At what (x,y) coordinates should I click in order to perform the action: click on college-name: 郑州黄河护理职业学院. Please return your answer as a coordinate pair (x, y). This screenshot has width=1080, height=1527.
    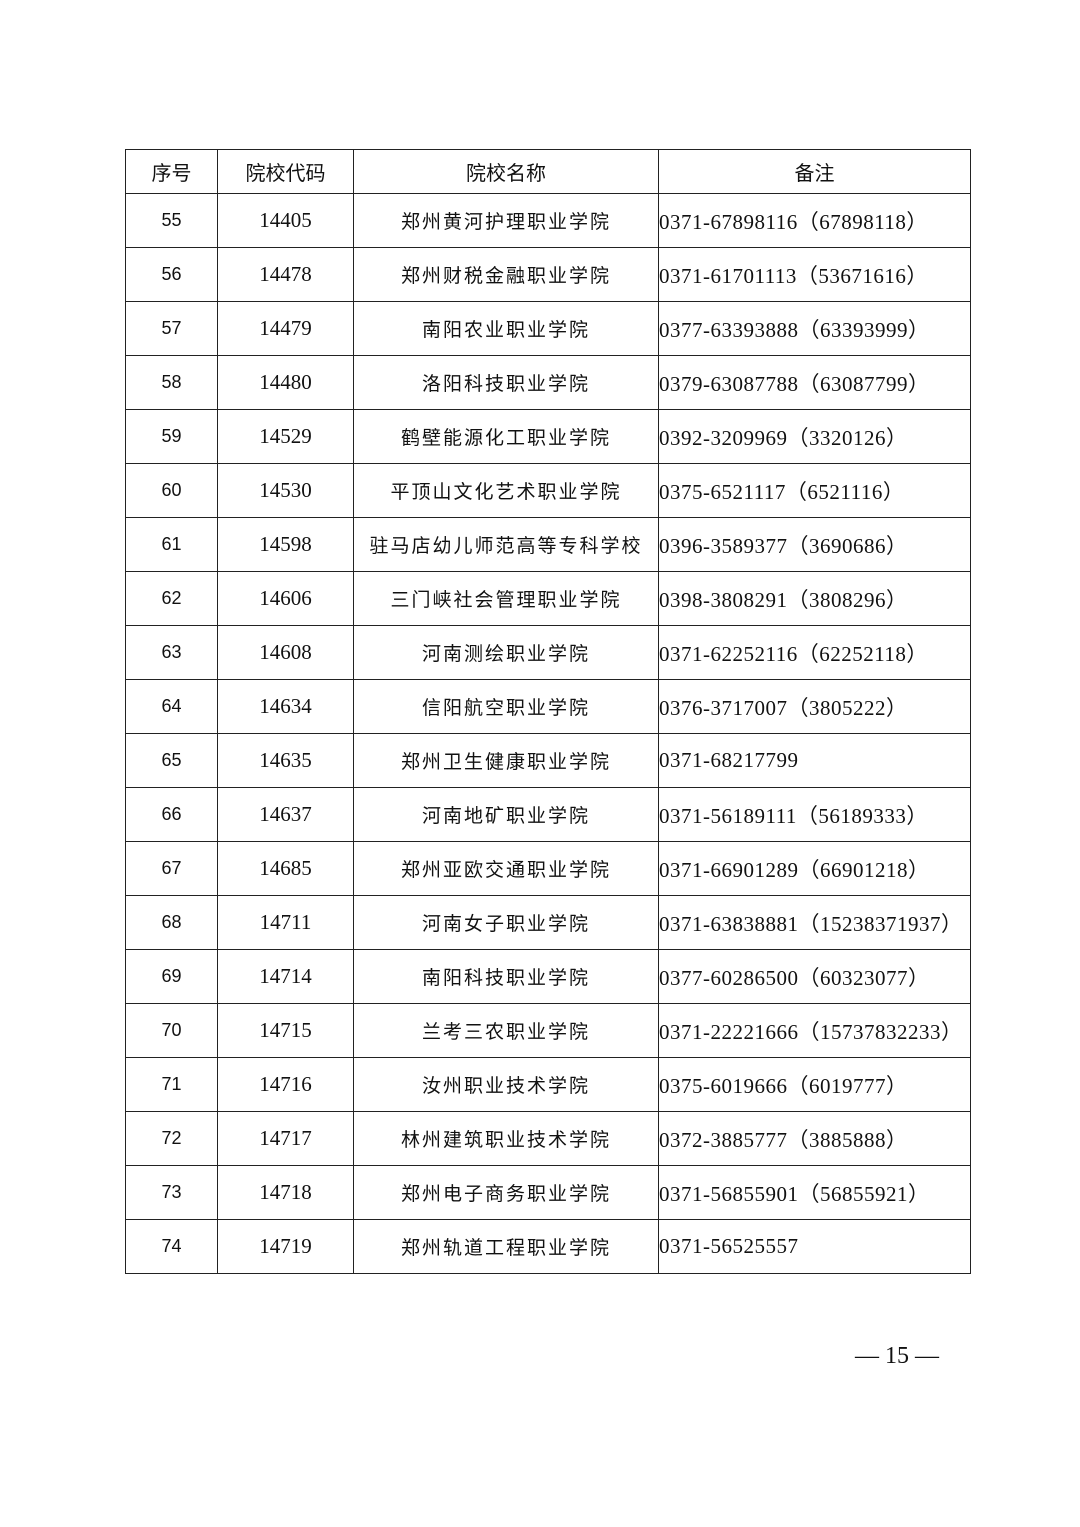
    Looking at the image, I should click on (506, 220).